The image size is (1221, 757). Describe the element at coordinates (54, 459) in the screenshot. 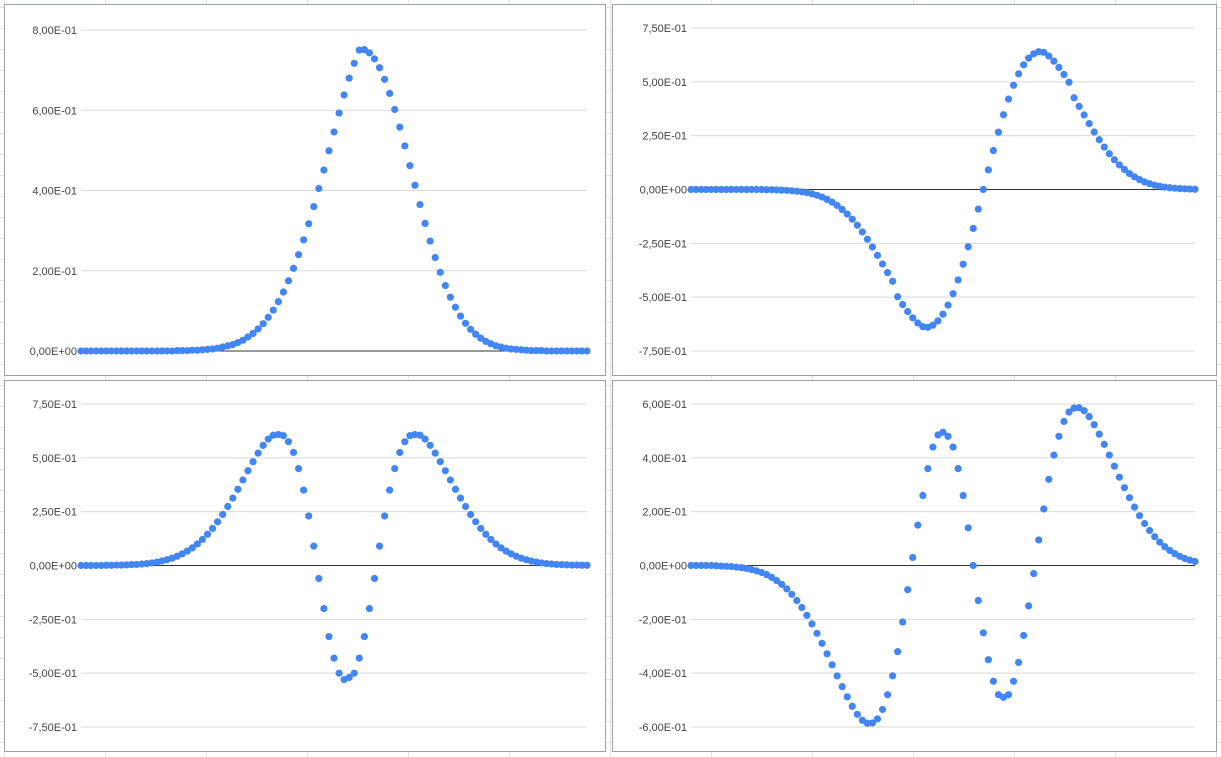

I see `y-tick-label: 5,00E-01` at that location.